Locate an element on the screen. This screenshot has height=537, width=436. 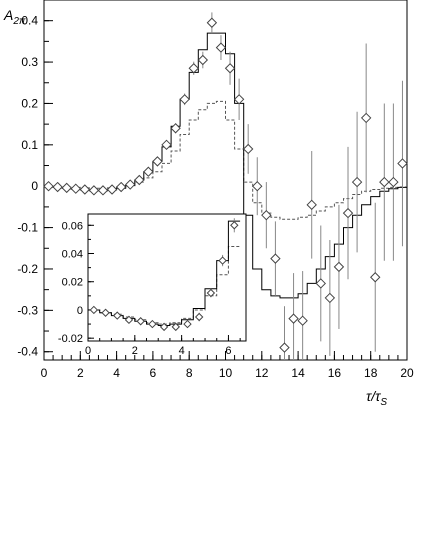
main-y-tick-label: 0.2 is located at coordinates (29, 103).